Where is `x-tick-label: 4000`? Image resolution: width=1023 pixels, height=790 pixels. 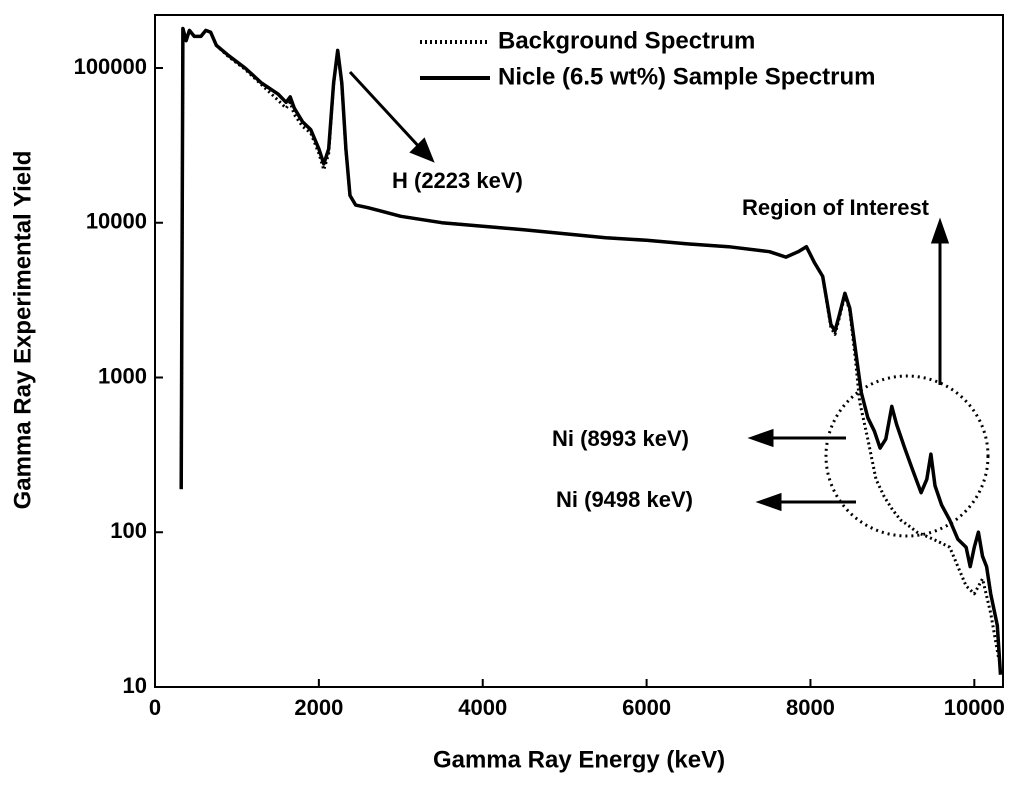
x-tick-label: 4000 is located at coordinates (482, 707).